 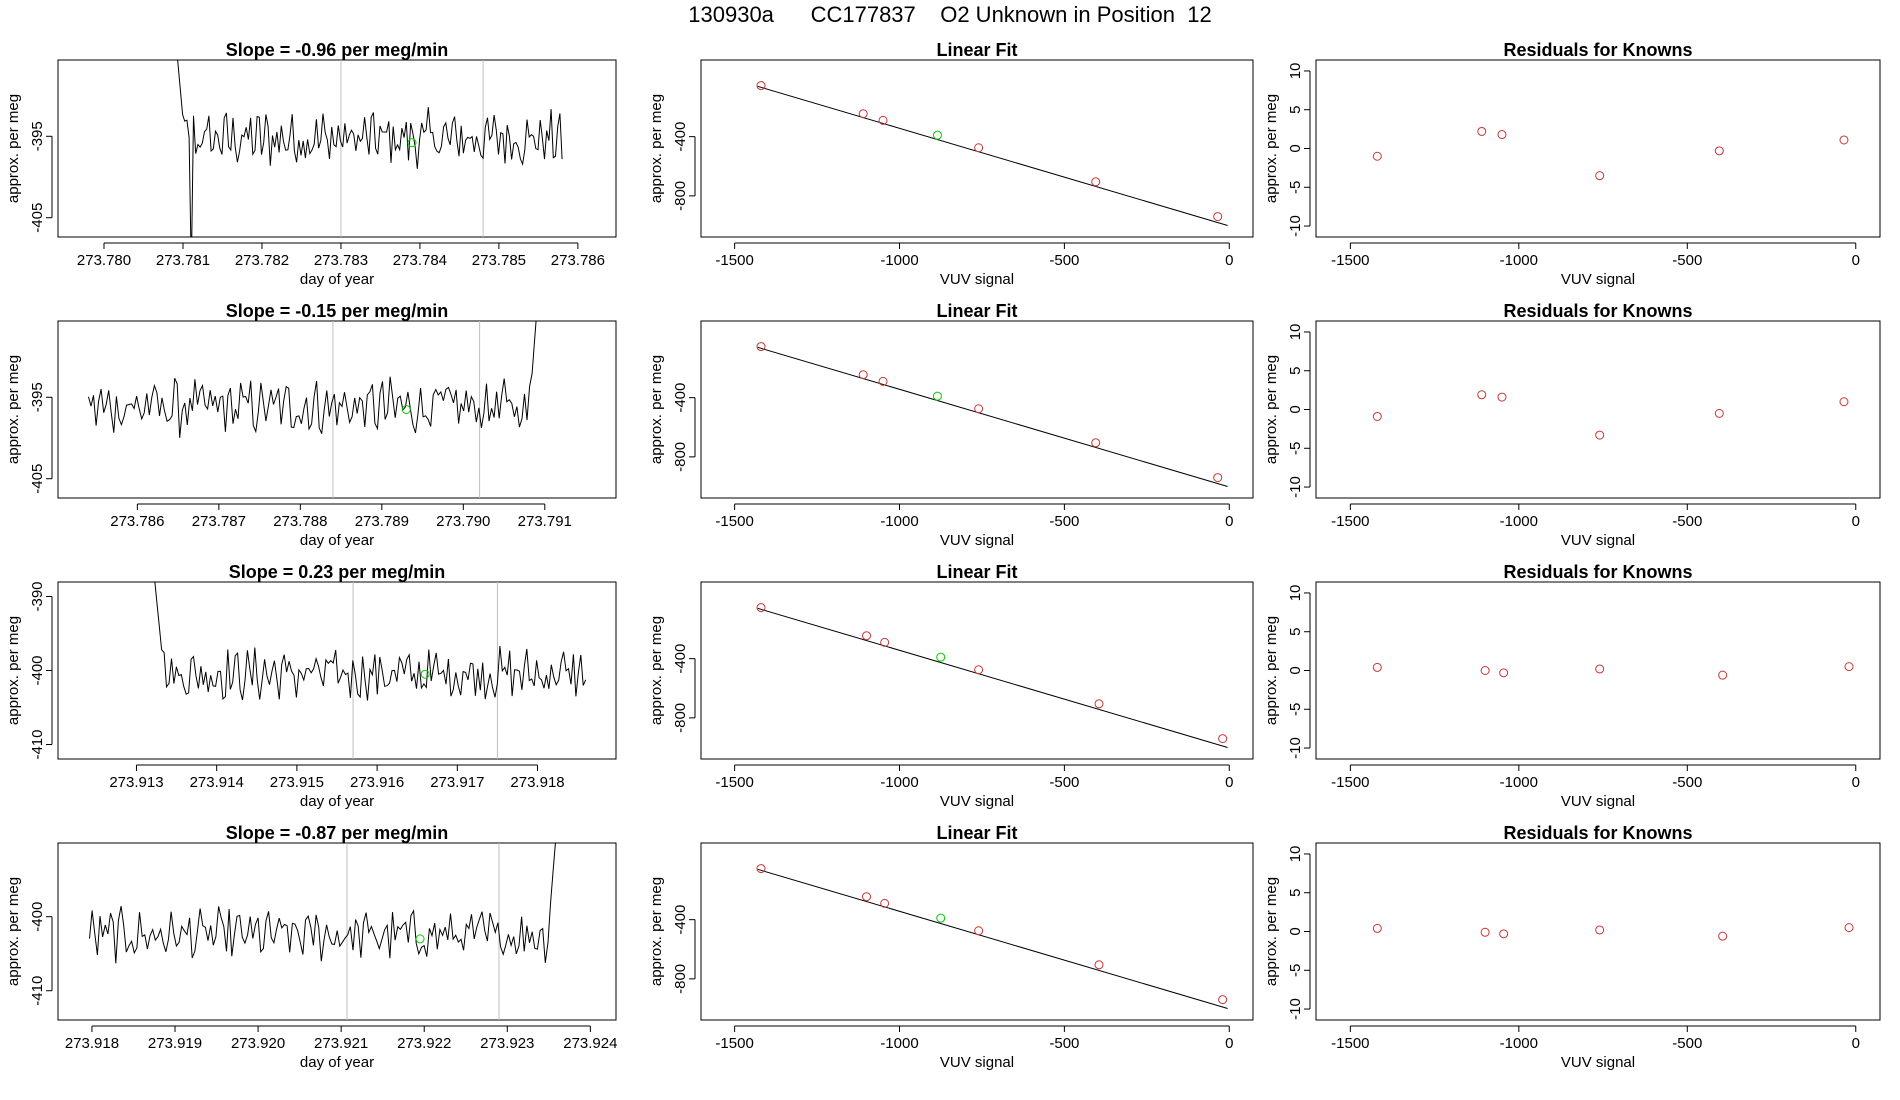 What do you see at coordinates (499, 260) in the screenshot?
I see `x-tick-label: 273.785` at bounding box center [499, 260].